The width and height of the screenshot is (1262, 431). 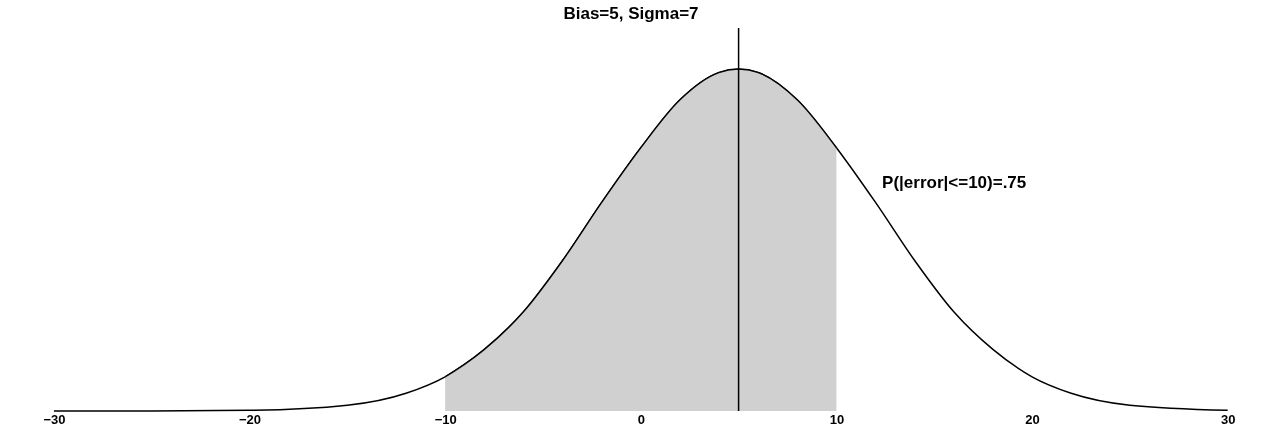 What do you see at coordinates (837, 419) in the screenshot?
I see `x-tick-label: 10` at bounding box center [837, 419].